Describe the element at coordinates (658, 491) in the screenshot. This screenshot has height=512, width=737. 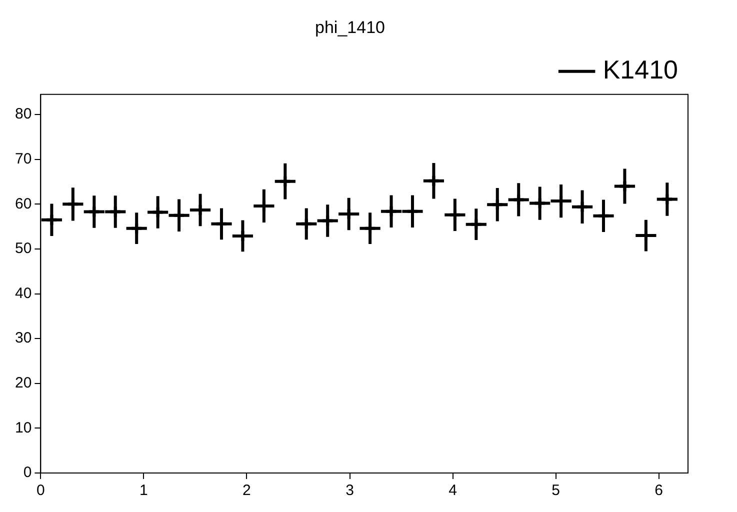
I see `x-tick-label: 6` at that location.